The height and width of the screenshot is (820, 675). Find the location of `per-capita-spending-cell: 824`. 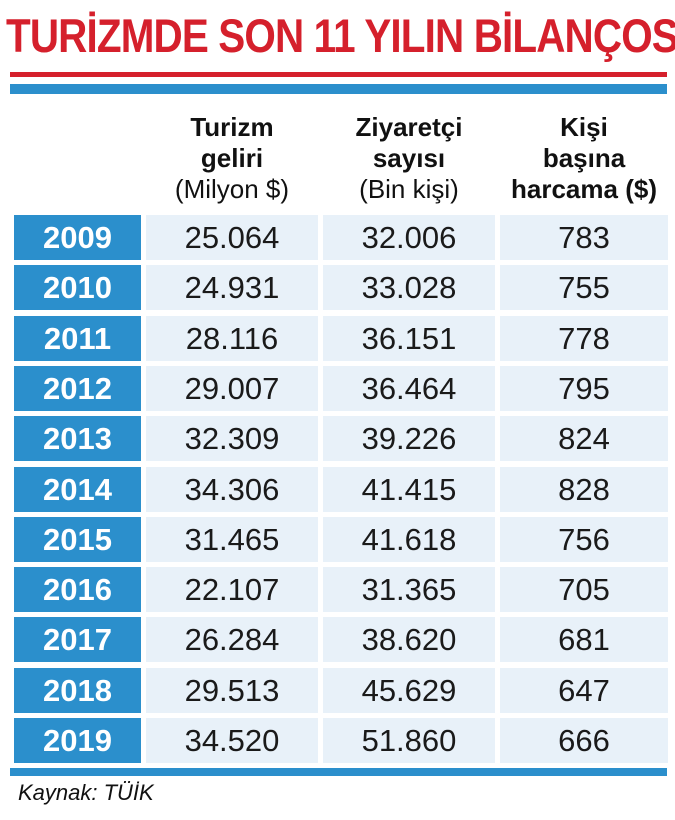

per-capita-spending-cell: 824 is located at coordinates (584, 438).